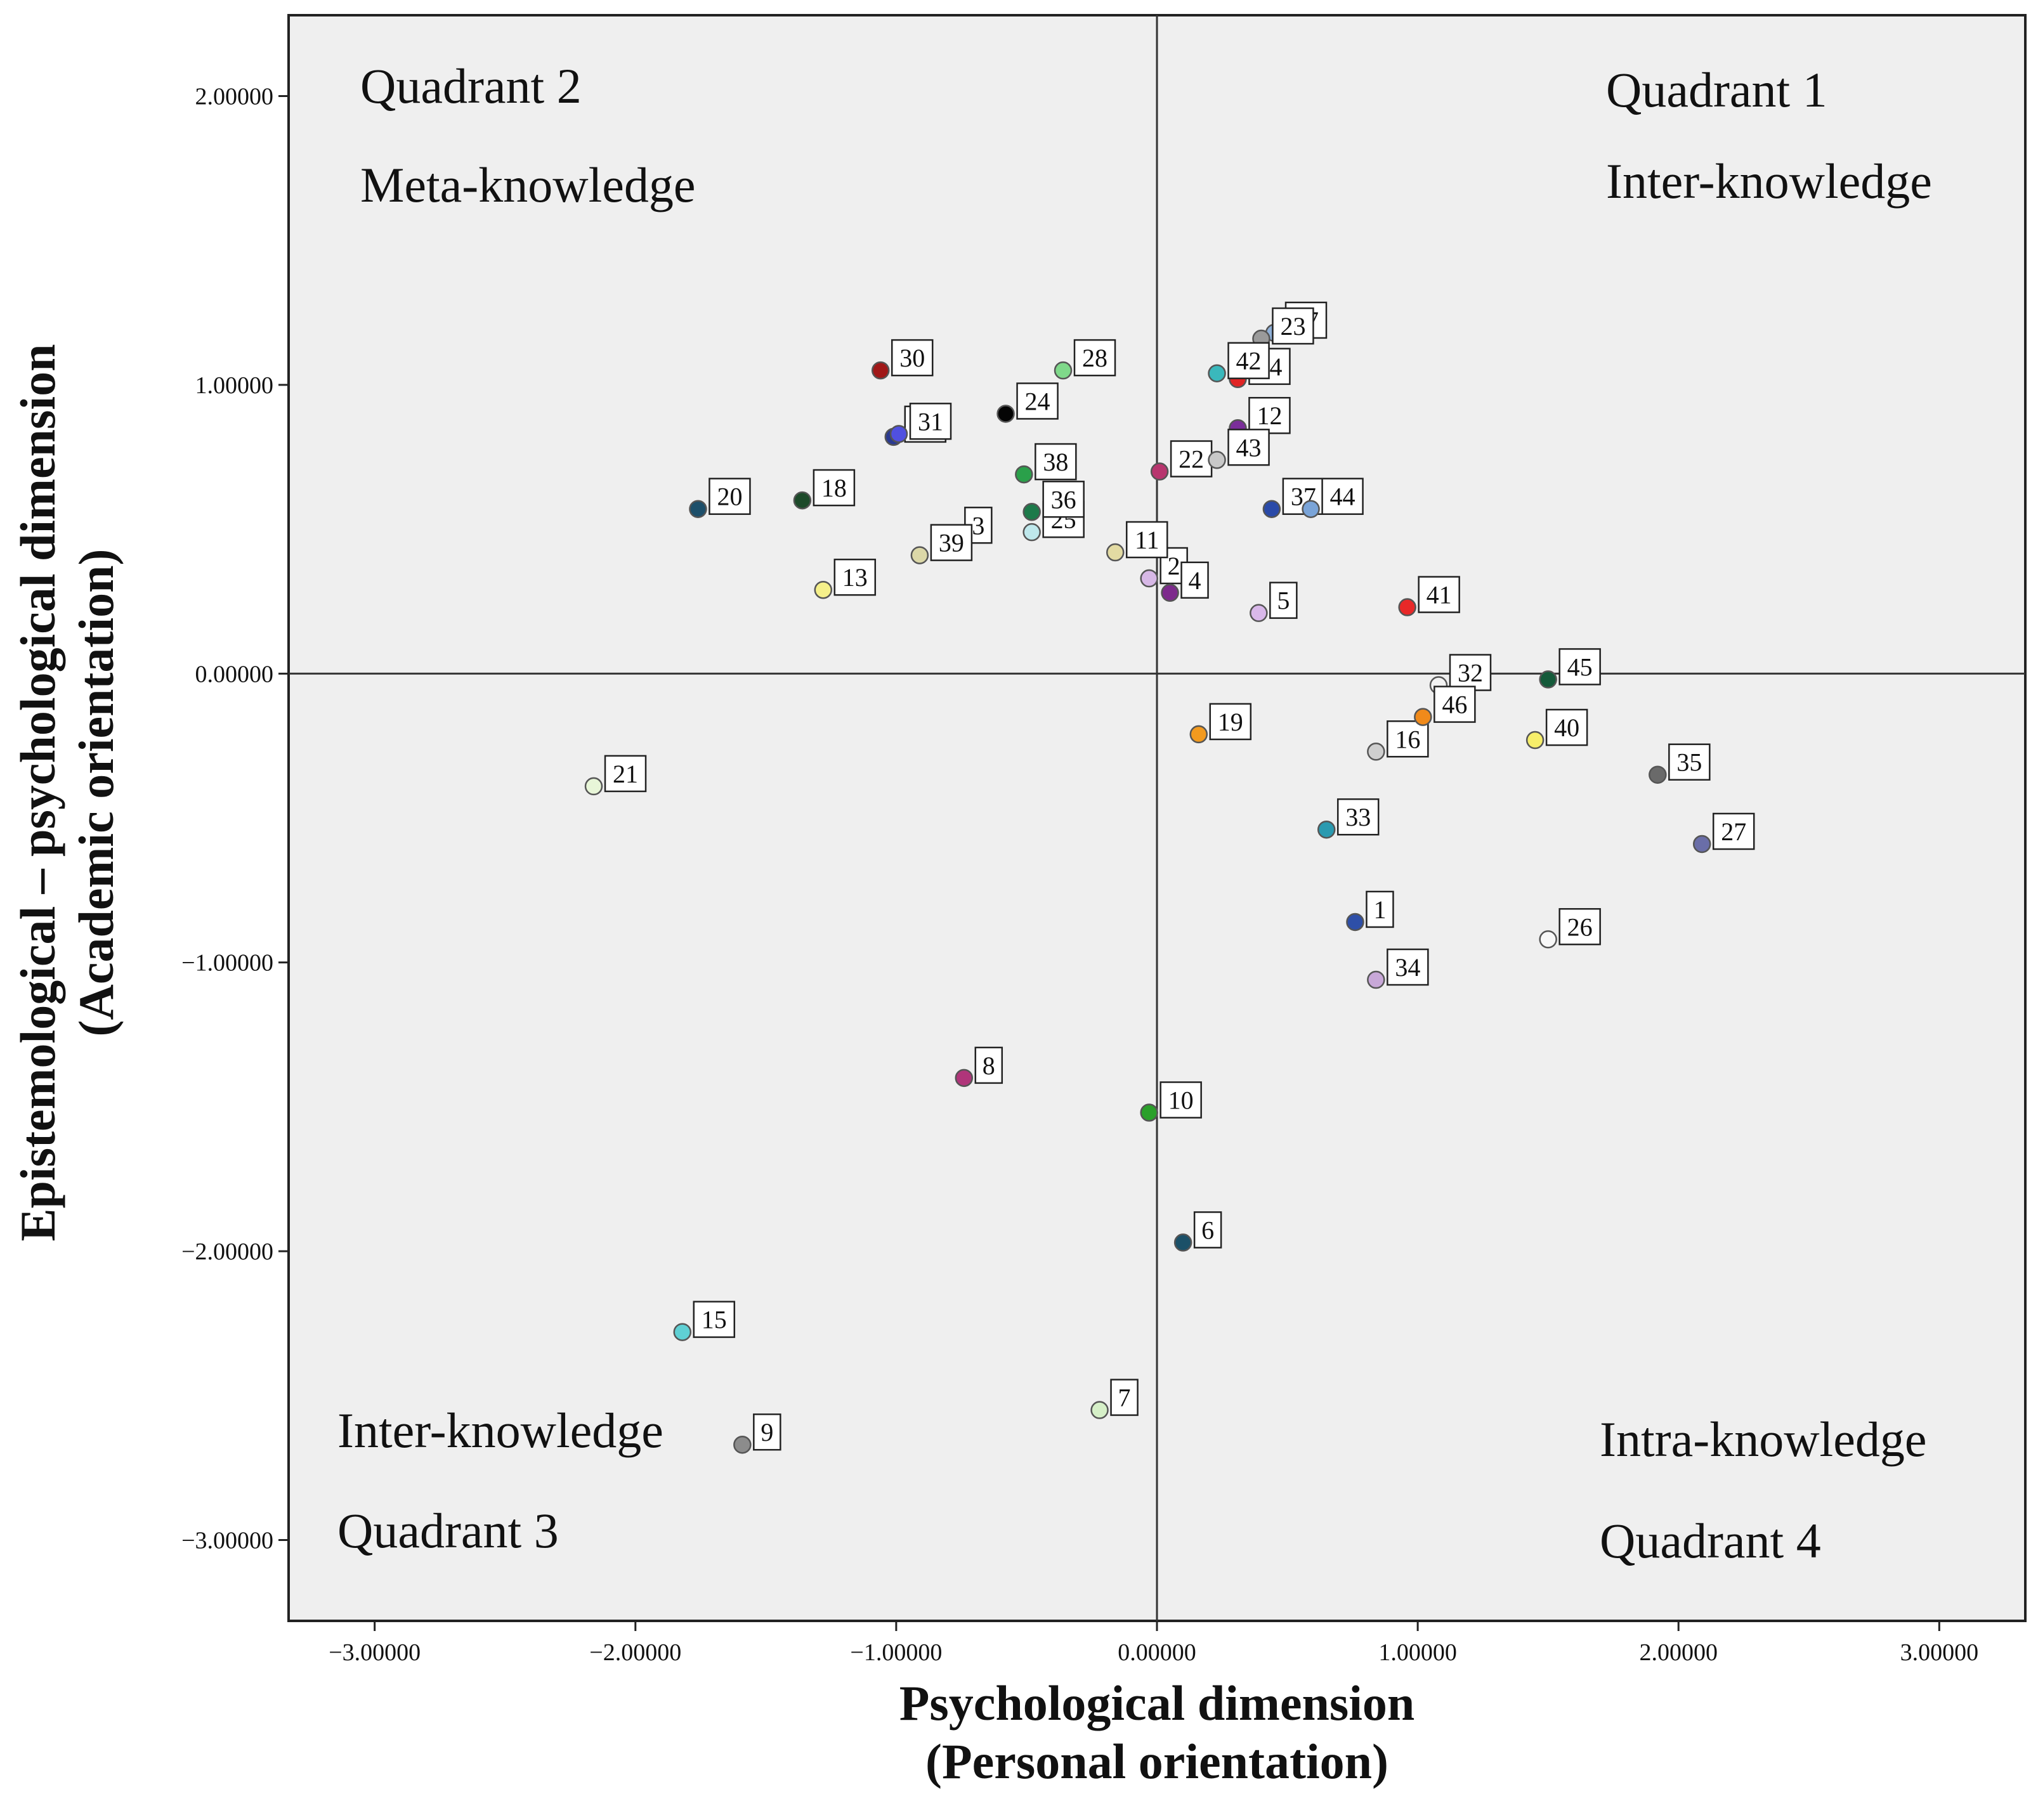  What do you see at coordinates (1939, 1652) in the screenshot?
I see `x-tick-label: 3.00000` at bounding box center [1939, 1652].